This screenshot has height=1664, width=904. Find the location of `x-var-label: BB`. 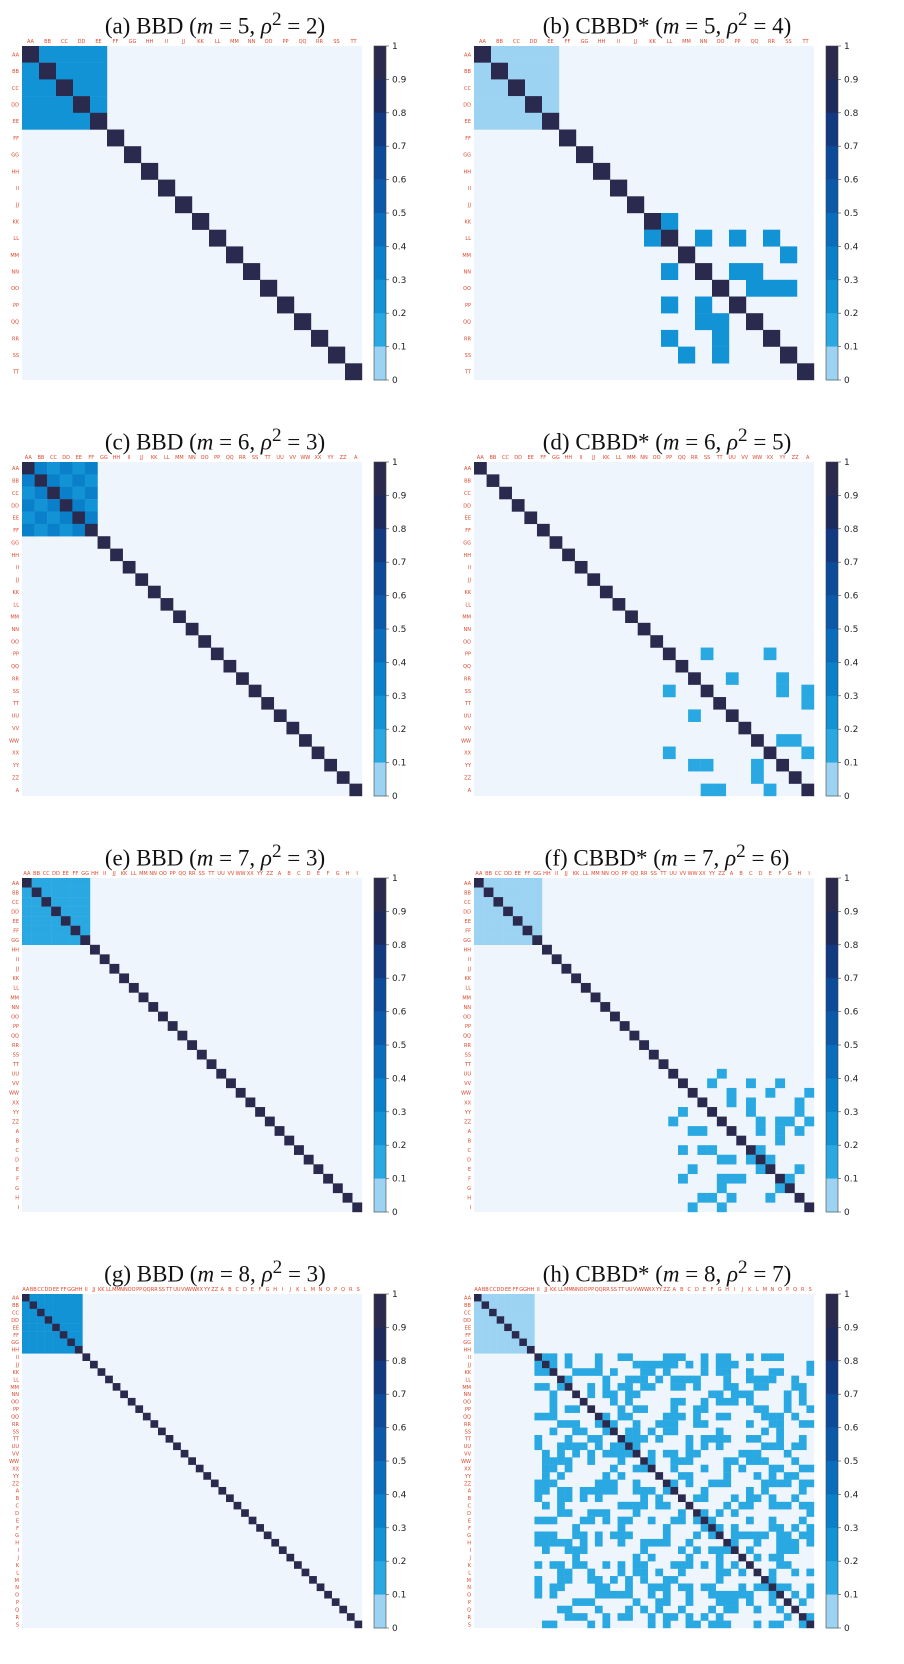

x-var-label: BB is located at coordinates (499, 42).